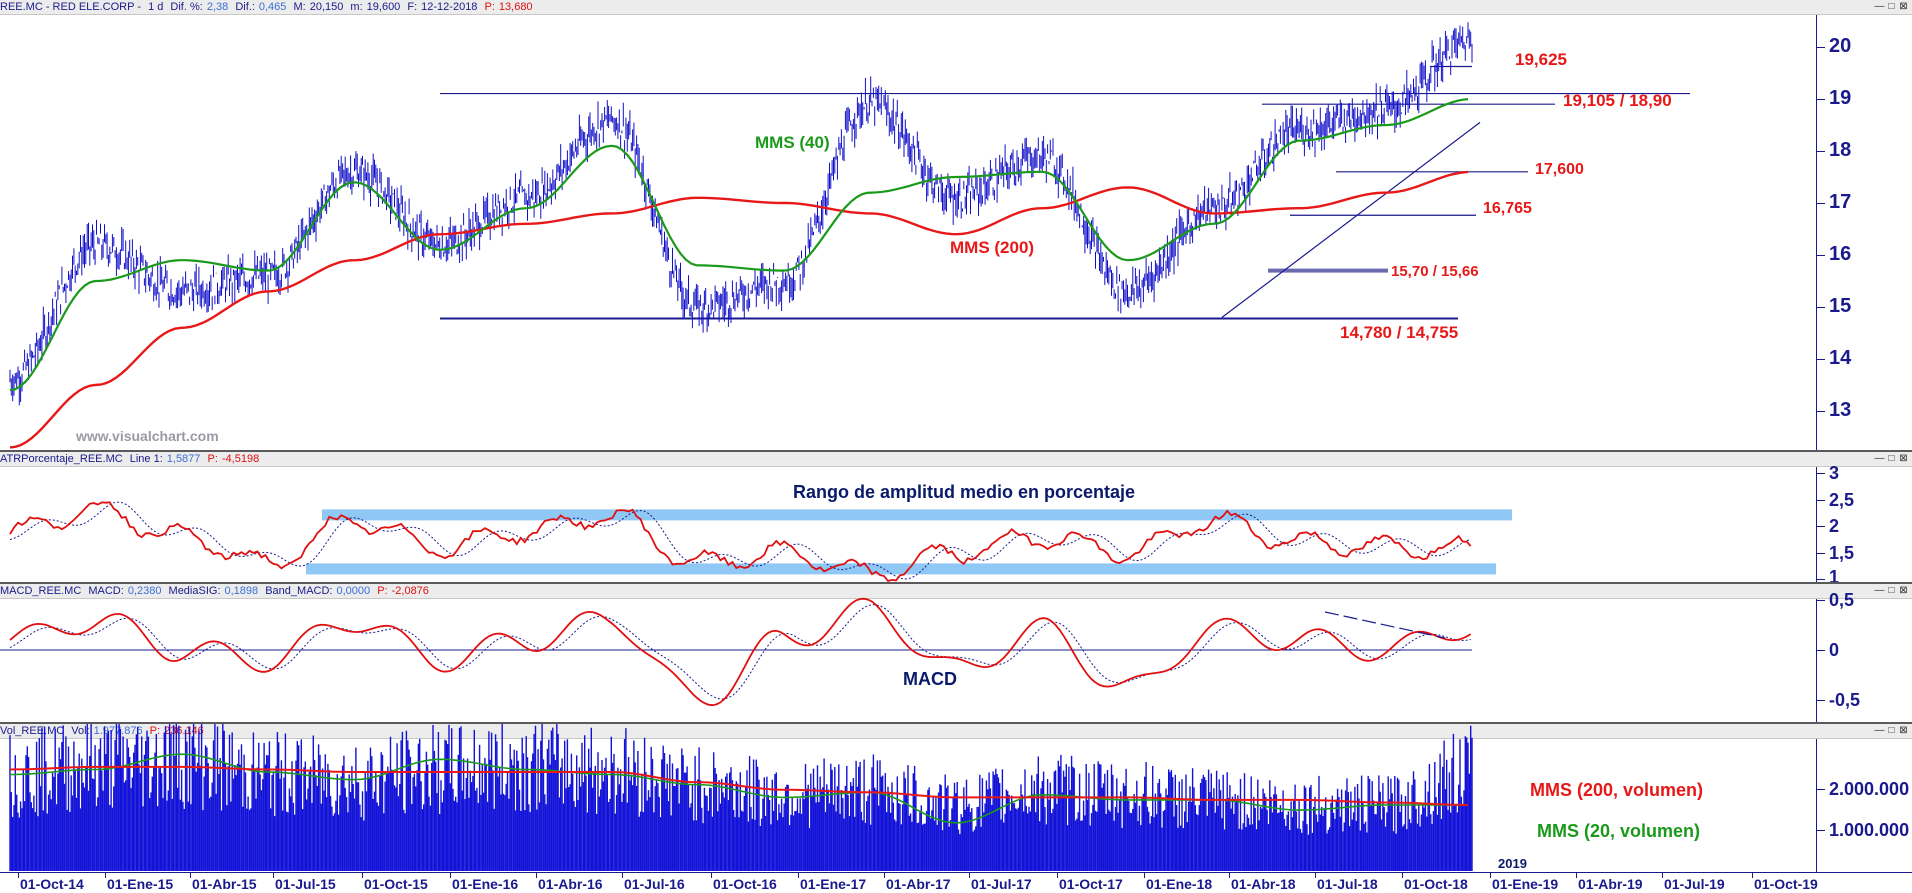 The width and height of the screenshot is (1912, 893). What do you see at coordinates (1879, 458) in the screenshot?
I see `atr-minimize-icon: —` at bounding box center [1879, 458].